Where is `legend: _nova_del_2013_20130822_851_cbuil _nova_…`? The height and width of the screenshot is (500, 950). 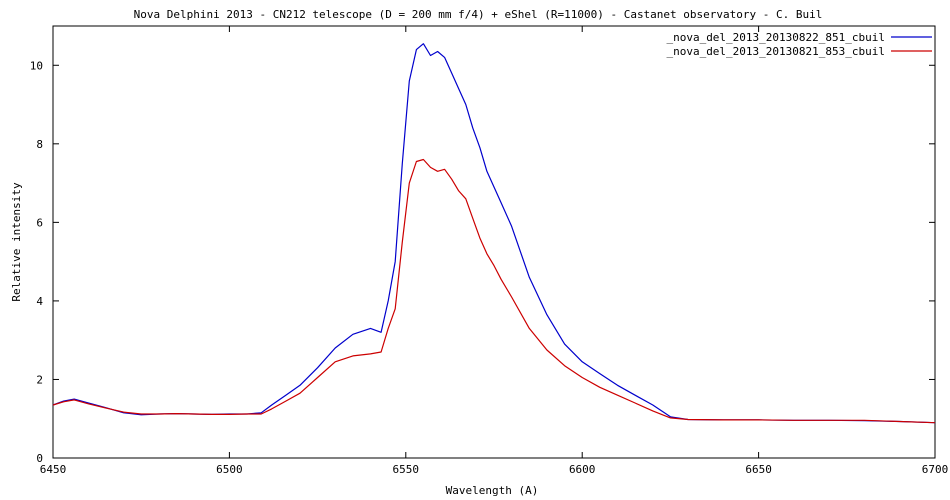 legend: _nova_del_2013_20130822_851_cbuil _nova_… is located at coordinates (799, 44).